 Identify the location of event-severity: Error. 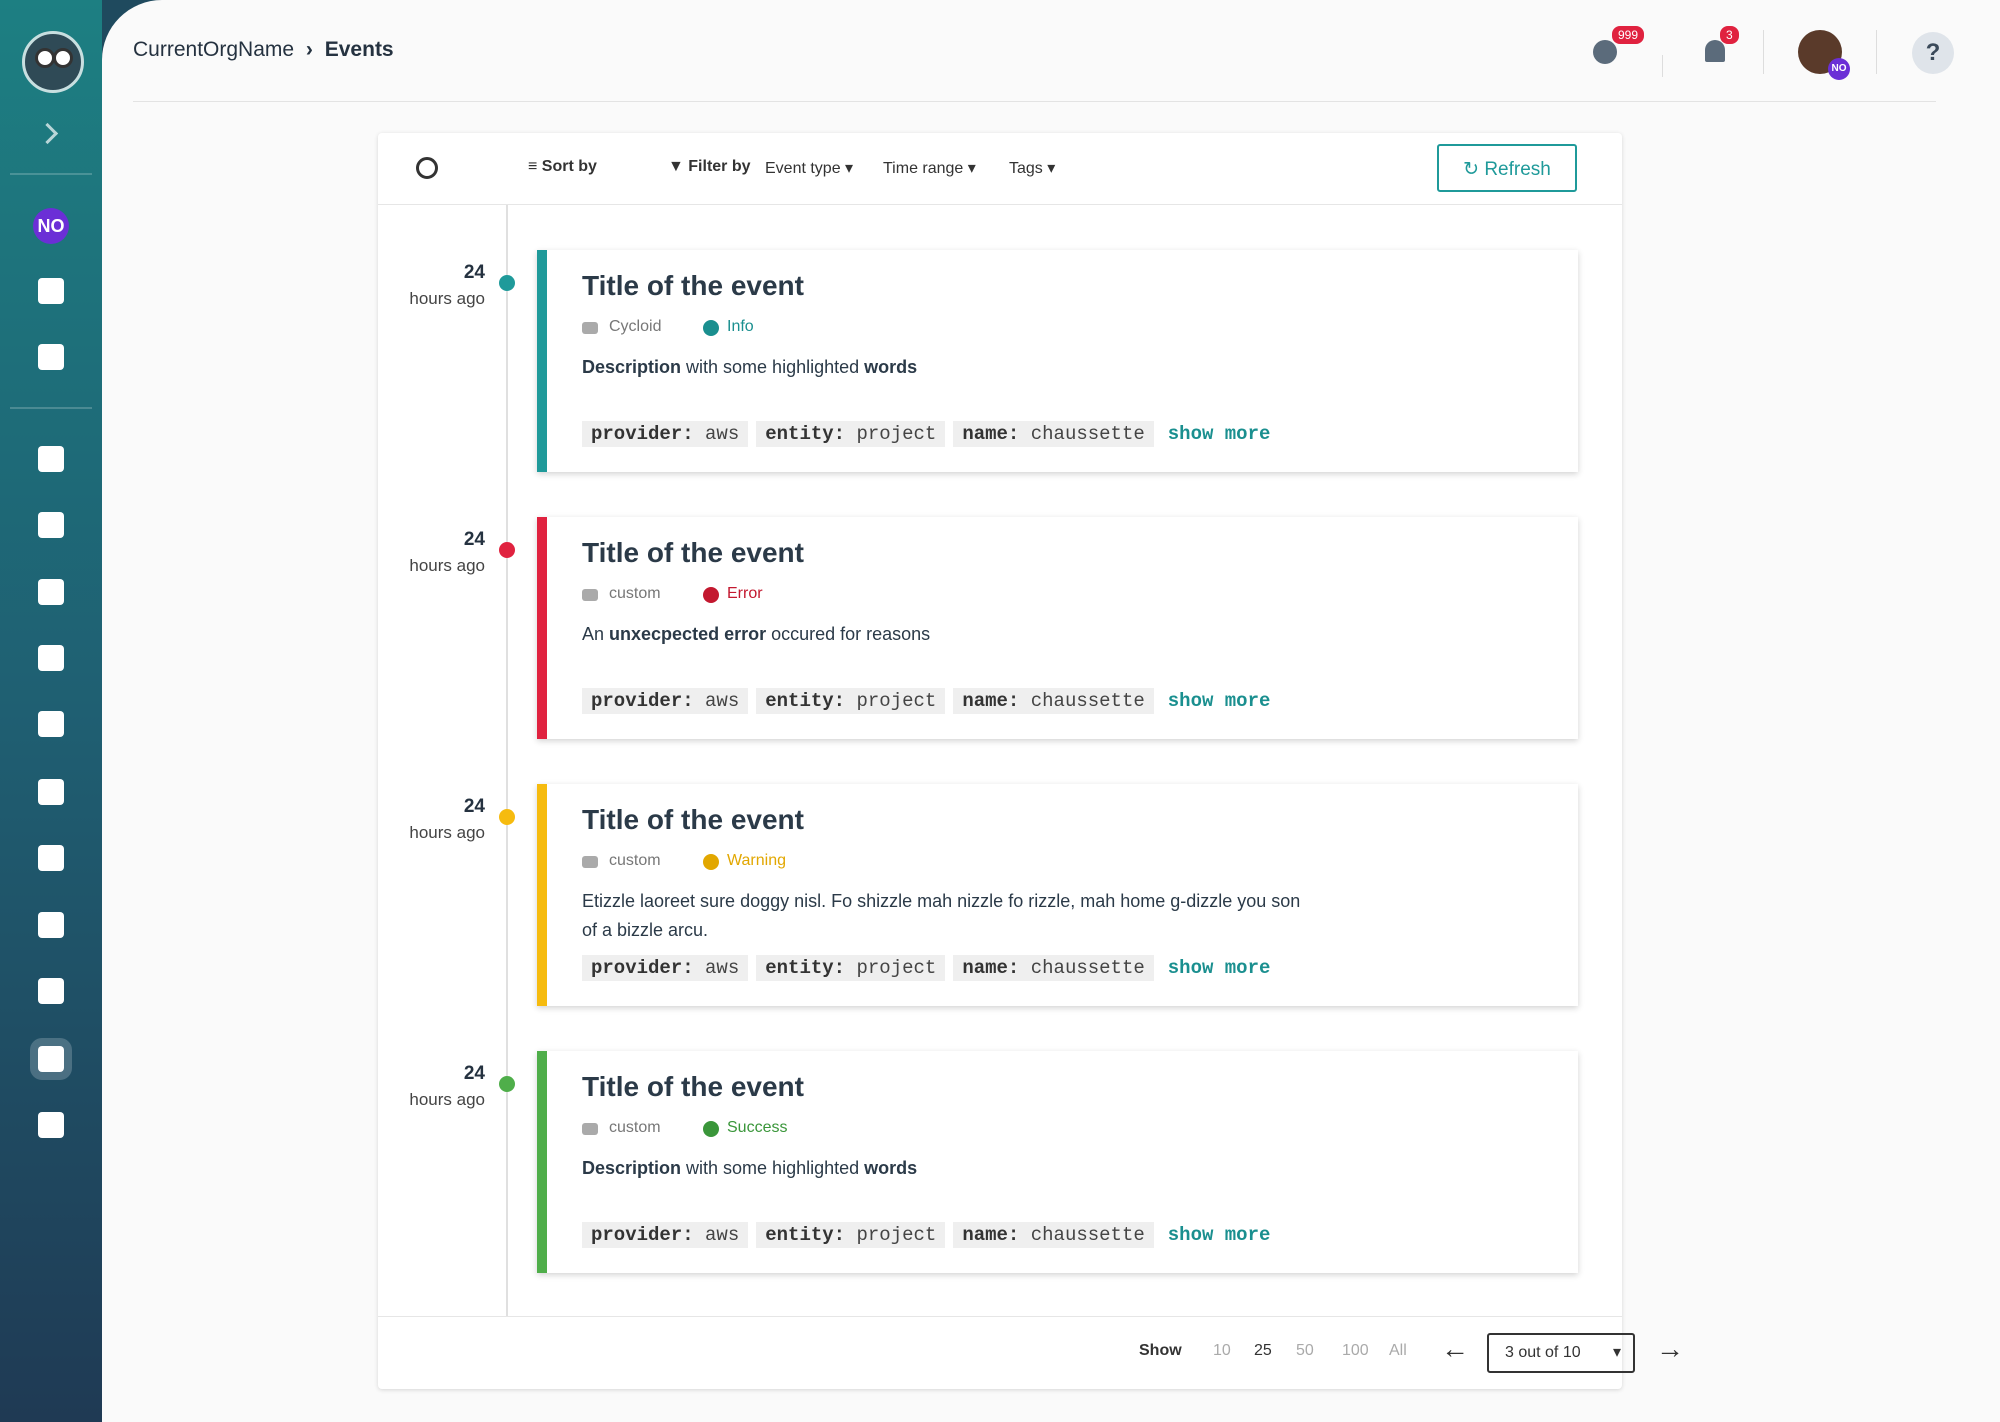
(745, 593).